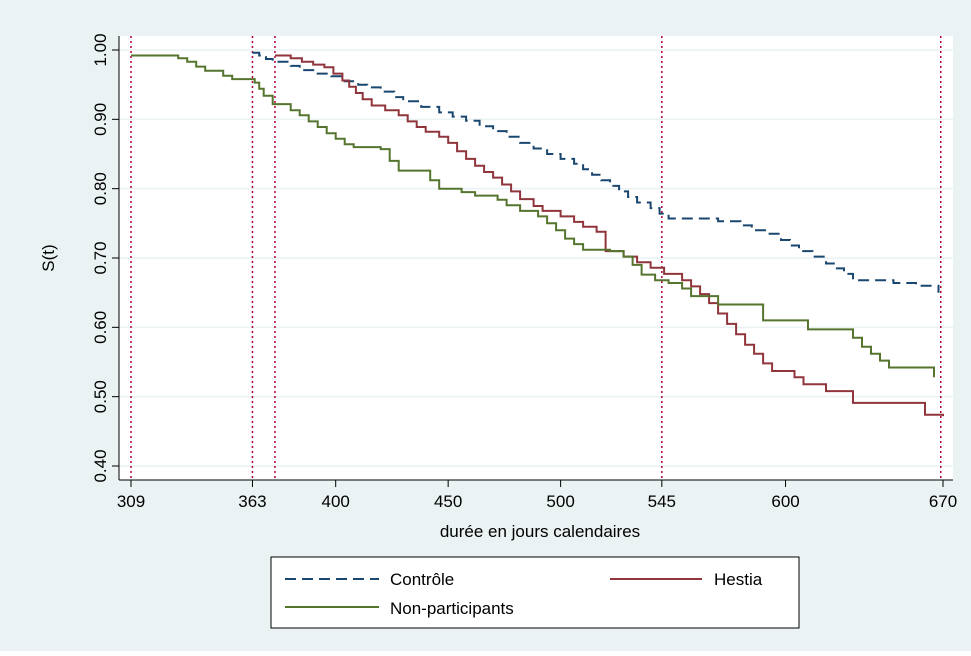  Describe the element at coordinates (943, 501) in the screenshot. I see `x-tick-label: 670` at that location.